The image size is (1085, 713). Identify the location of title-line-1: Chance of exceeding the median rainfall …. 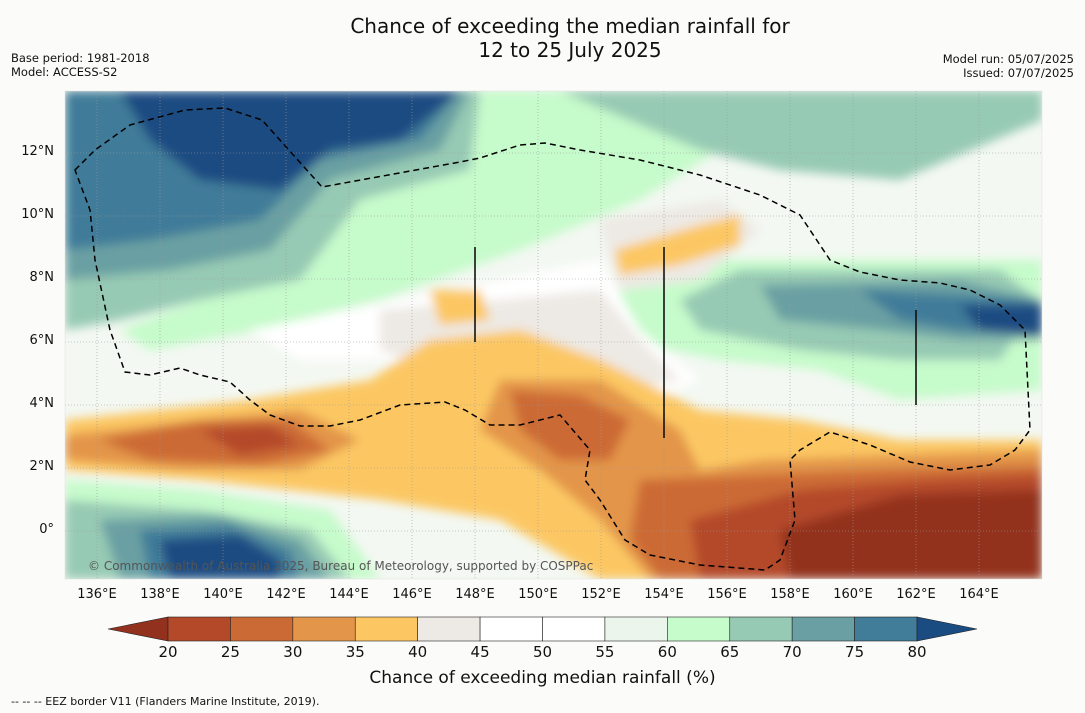
(570, 26).